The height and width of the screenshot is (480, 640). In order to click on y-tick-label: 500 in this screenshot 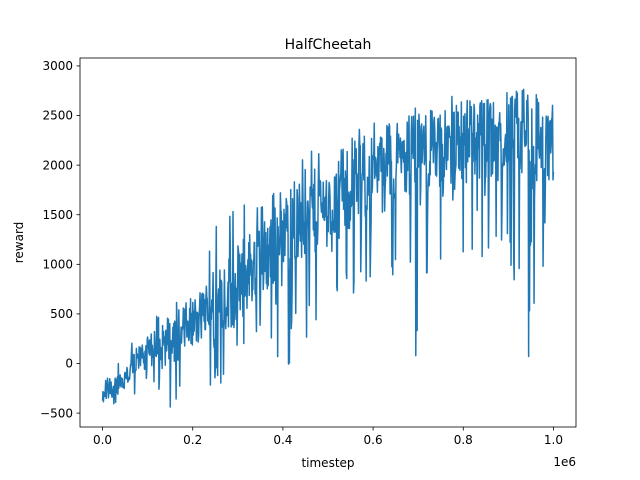, I will do `click(61, 314)`.